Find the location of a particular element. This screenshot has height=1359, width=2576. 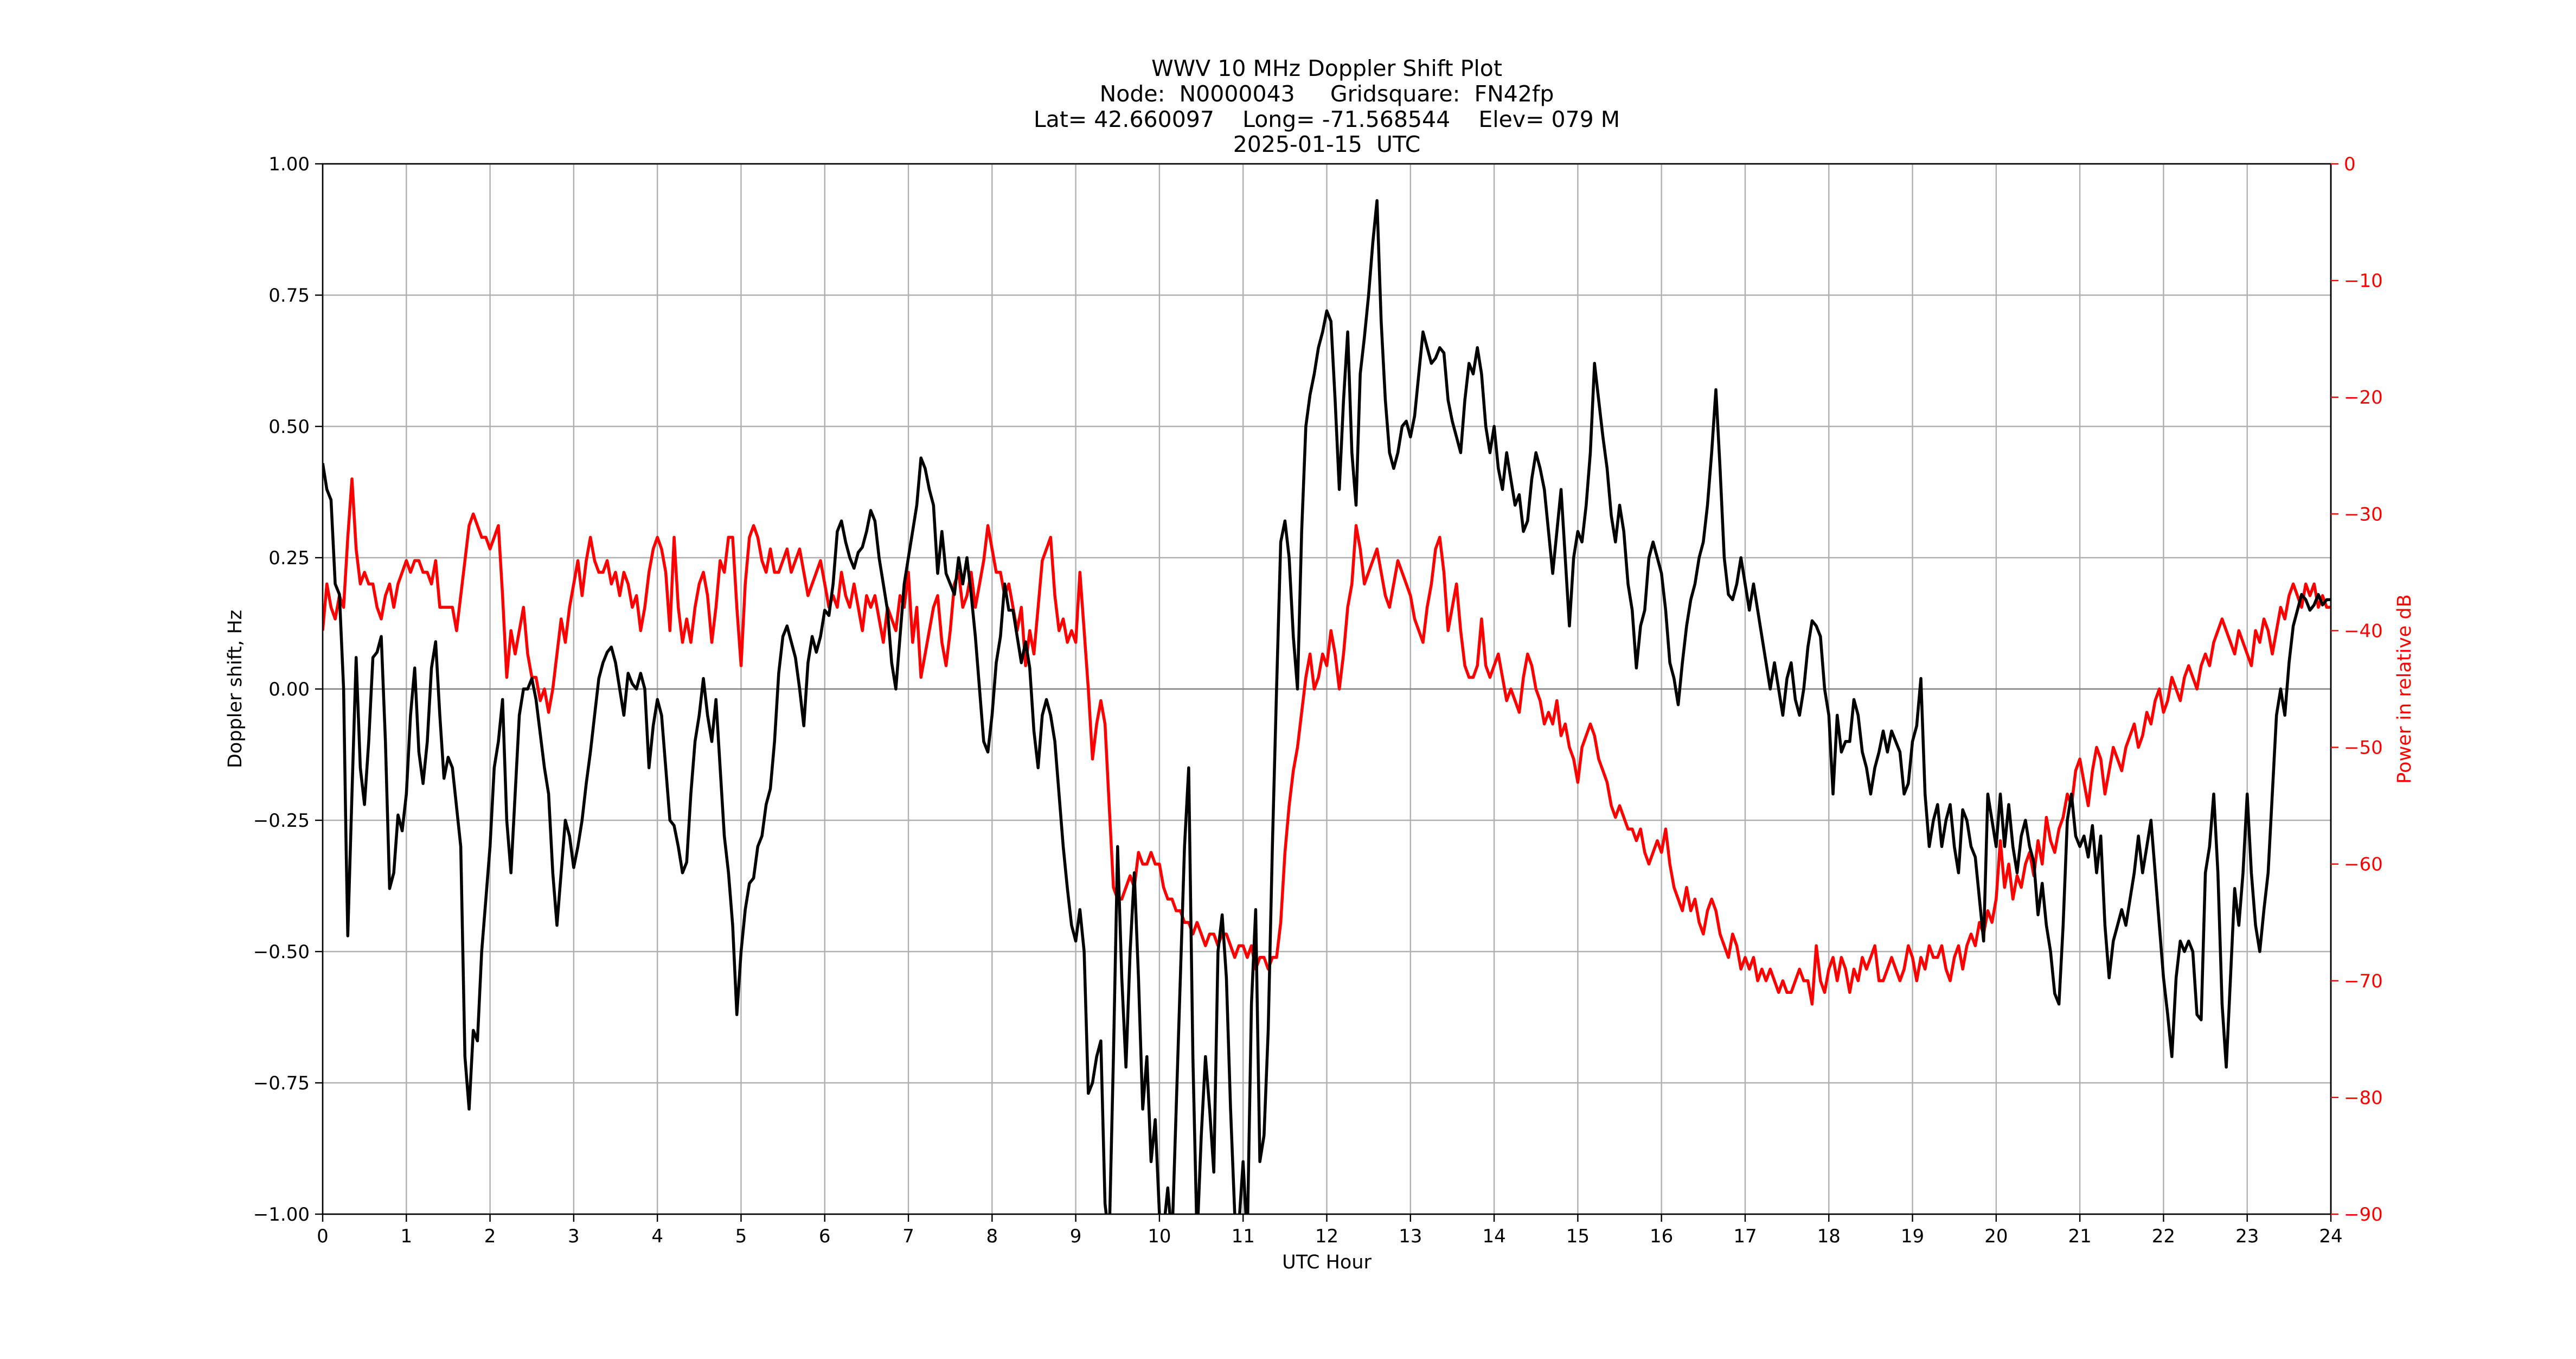

x-tick-label: 0 is located at coordinates (323, 1236).